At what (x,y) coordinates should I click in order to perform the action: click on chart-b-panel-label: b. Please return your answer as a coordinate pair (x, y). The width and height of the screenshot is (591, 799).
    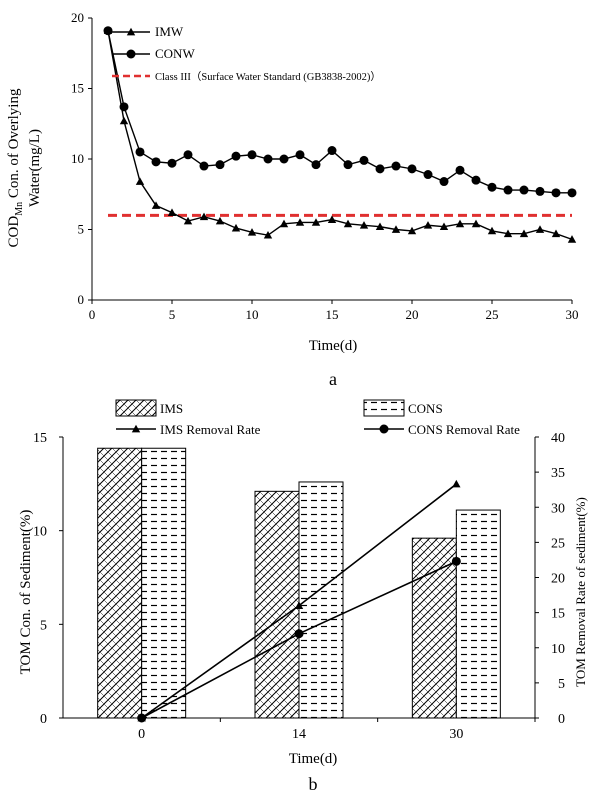
    Looking at the image, I should click on (313, 784).